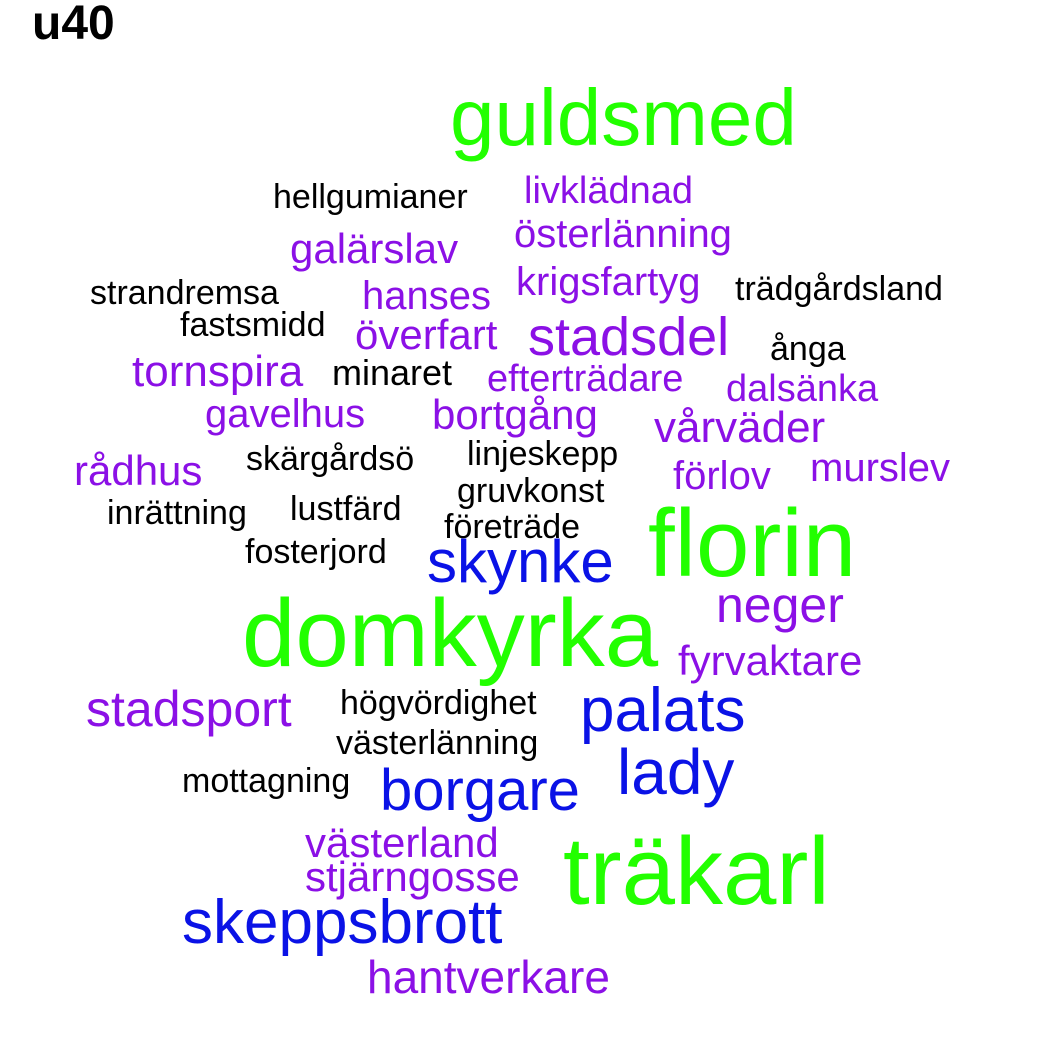  What do you see at coordinates (266, 781) in the screenshot?
I see `word-mottagning: mottagning` at bounding box center [266, 781].